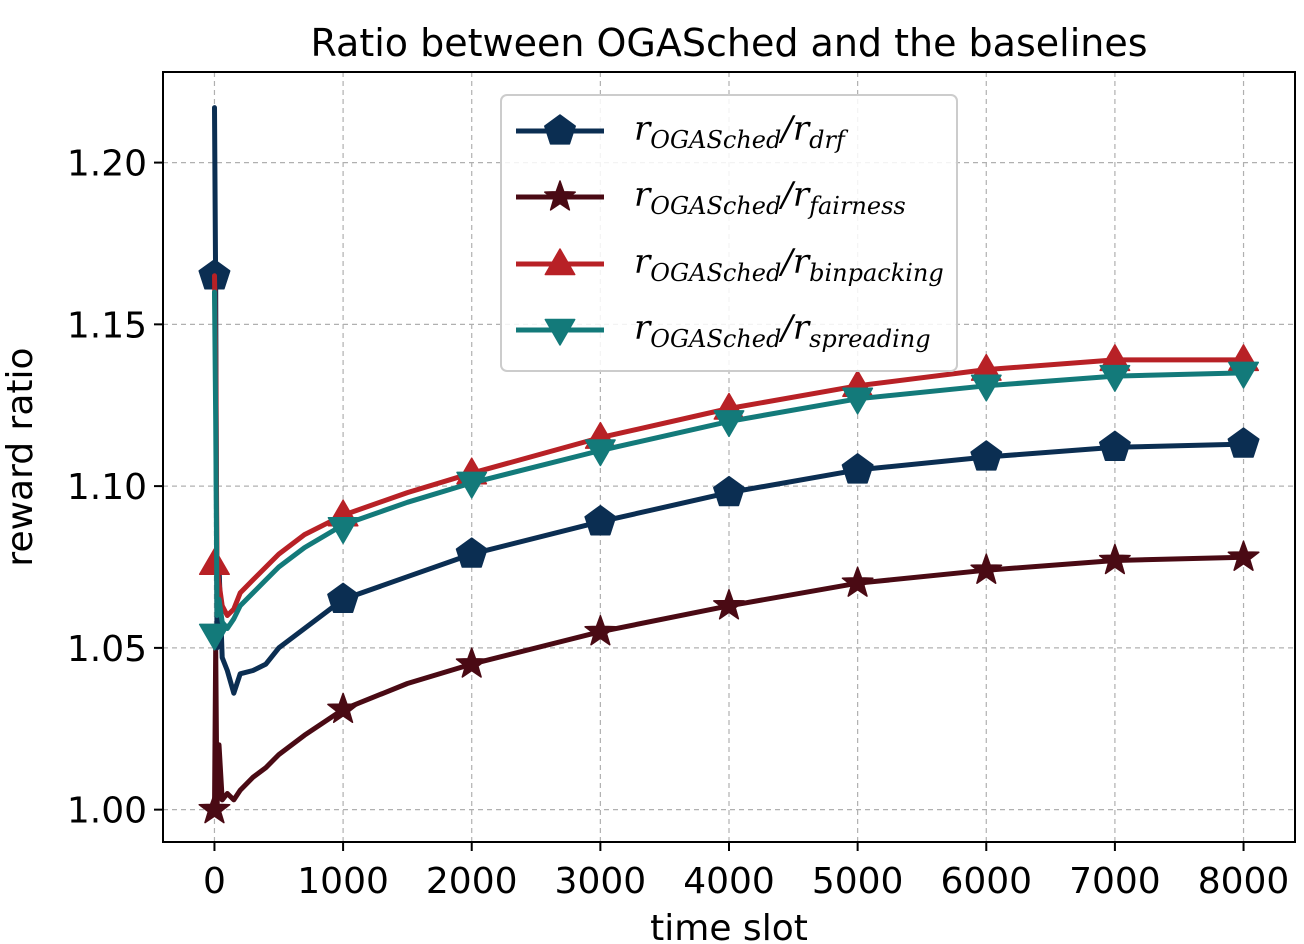  What do you see at coordinates (343, 881) in the screenshot?
I see `x-tick-label: 1000` at bounding box center [343, 881].